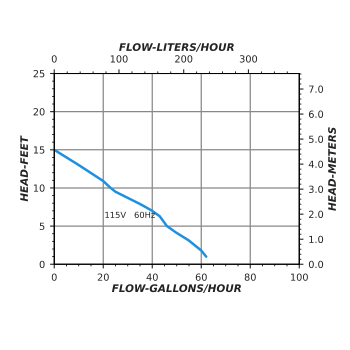  Describe the element at coordinates (39, 112) in the screenshot. I see `y-tick-label: 20` at that location.